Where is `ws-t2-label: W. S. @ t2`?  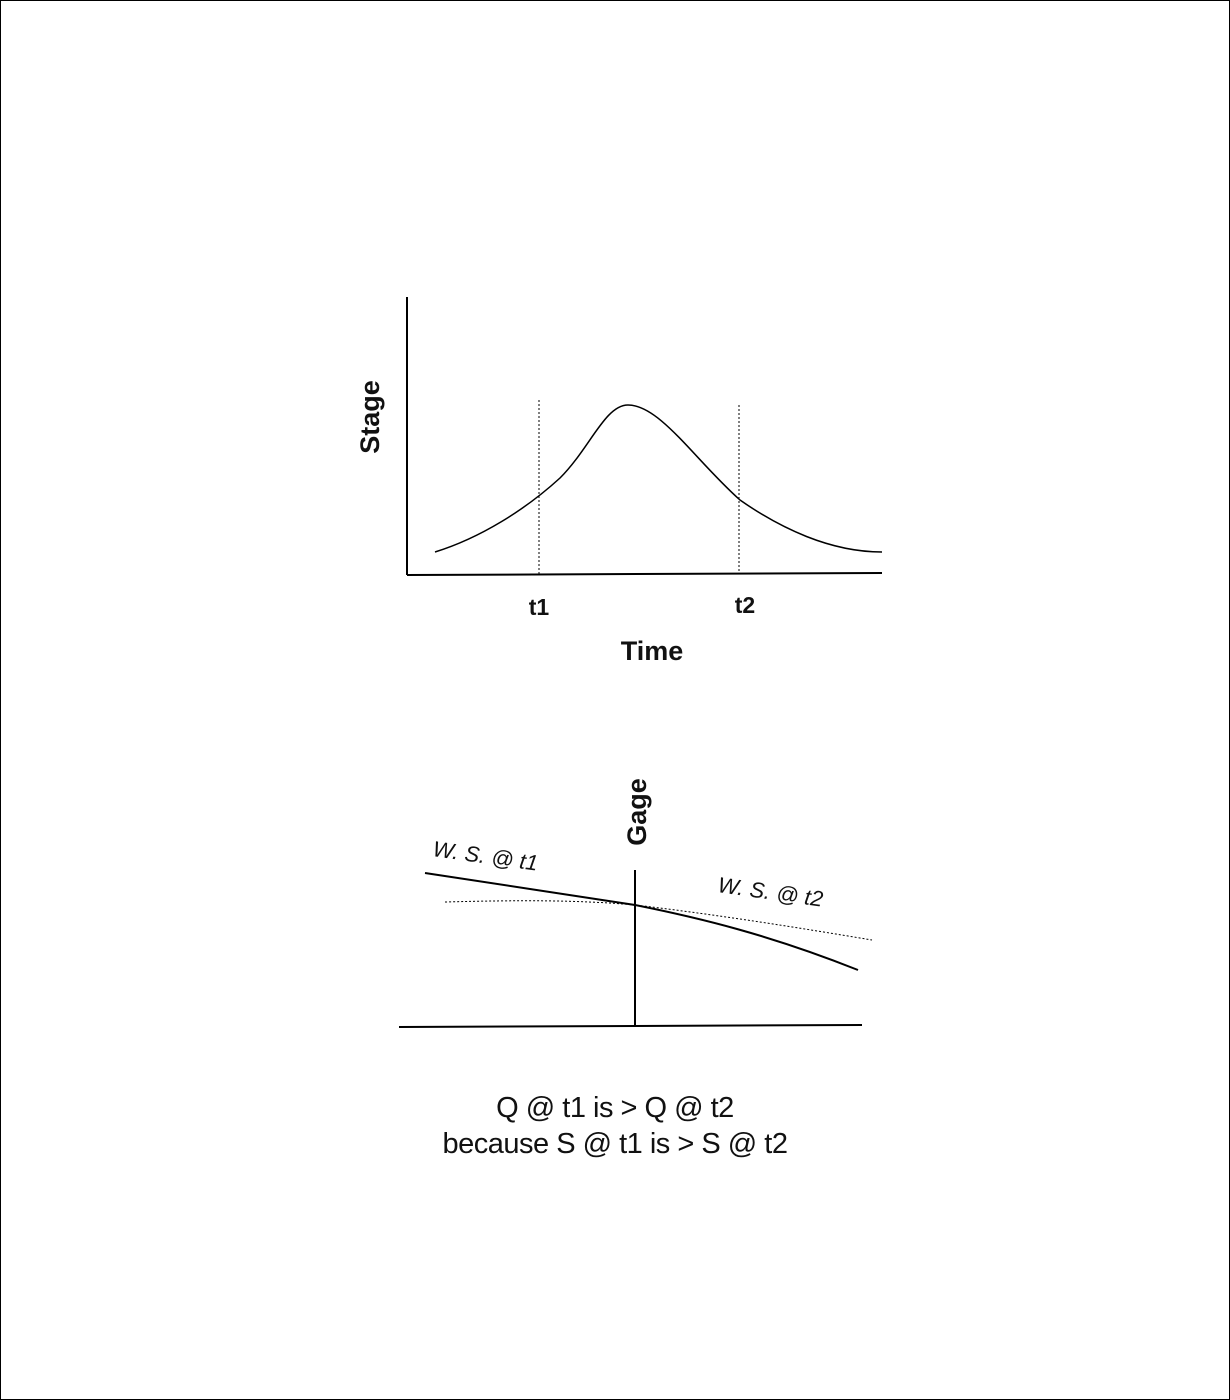
ws-t2-label: W. S. @ t2 is located at coordinates (770, 891).